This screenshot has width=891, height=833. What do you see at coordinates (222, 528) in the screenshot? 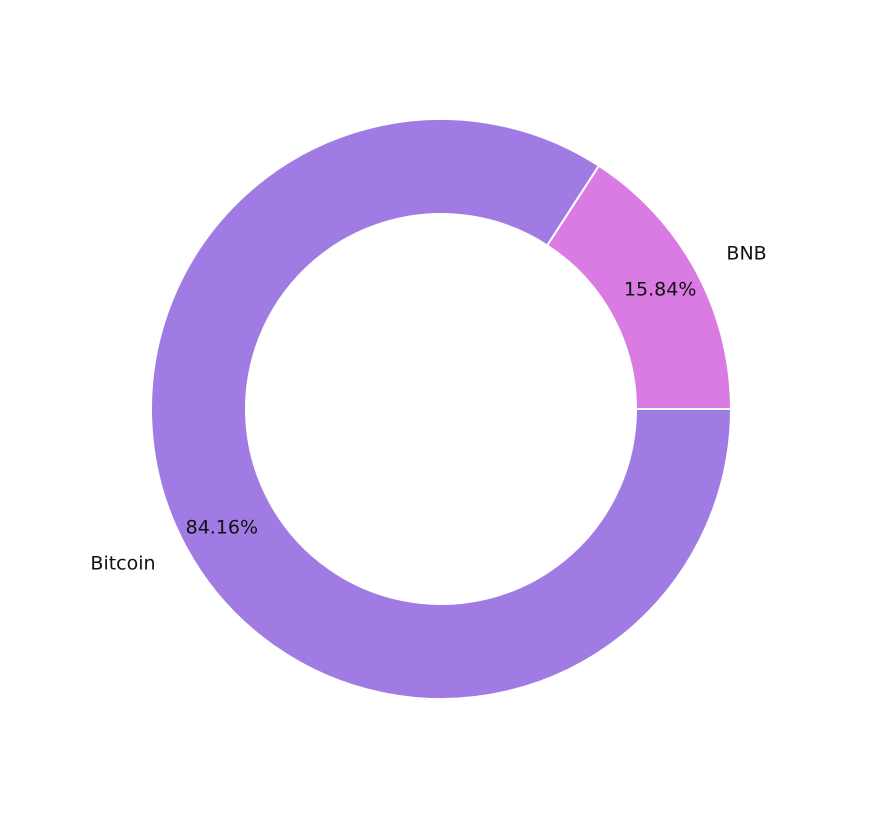
I see `percent-label: 84.16%` at bounding box center [222, 528].